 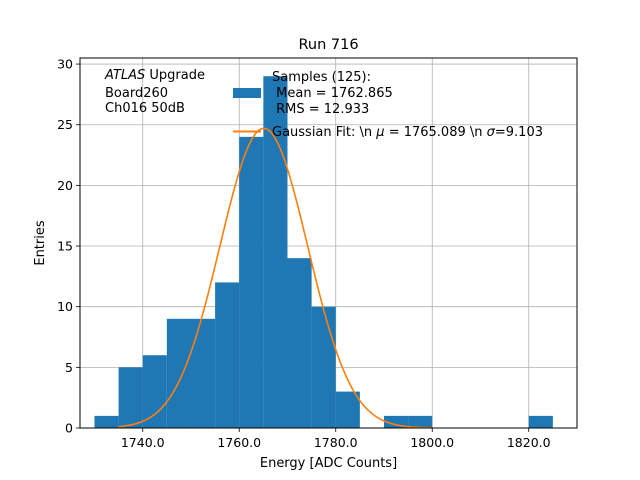 I want to click on y-tick-label: 15, so click(x=65, y=246).